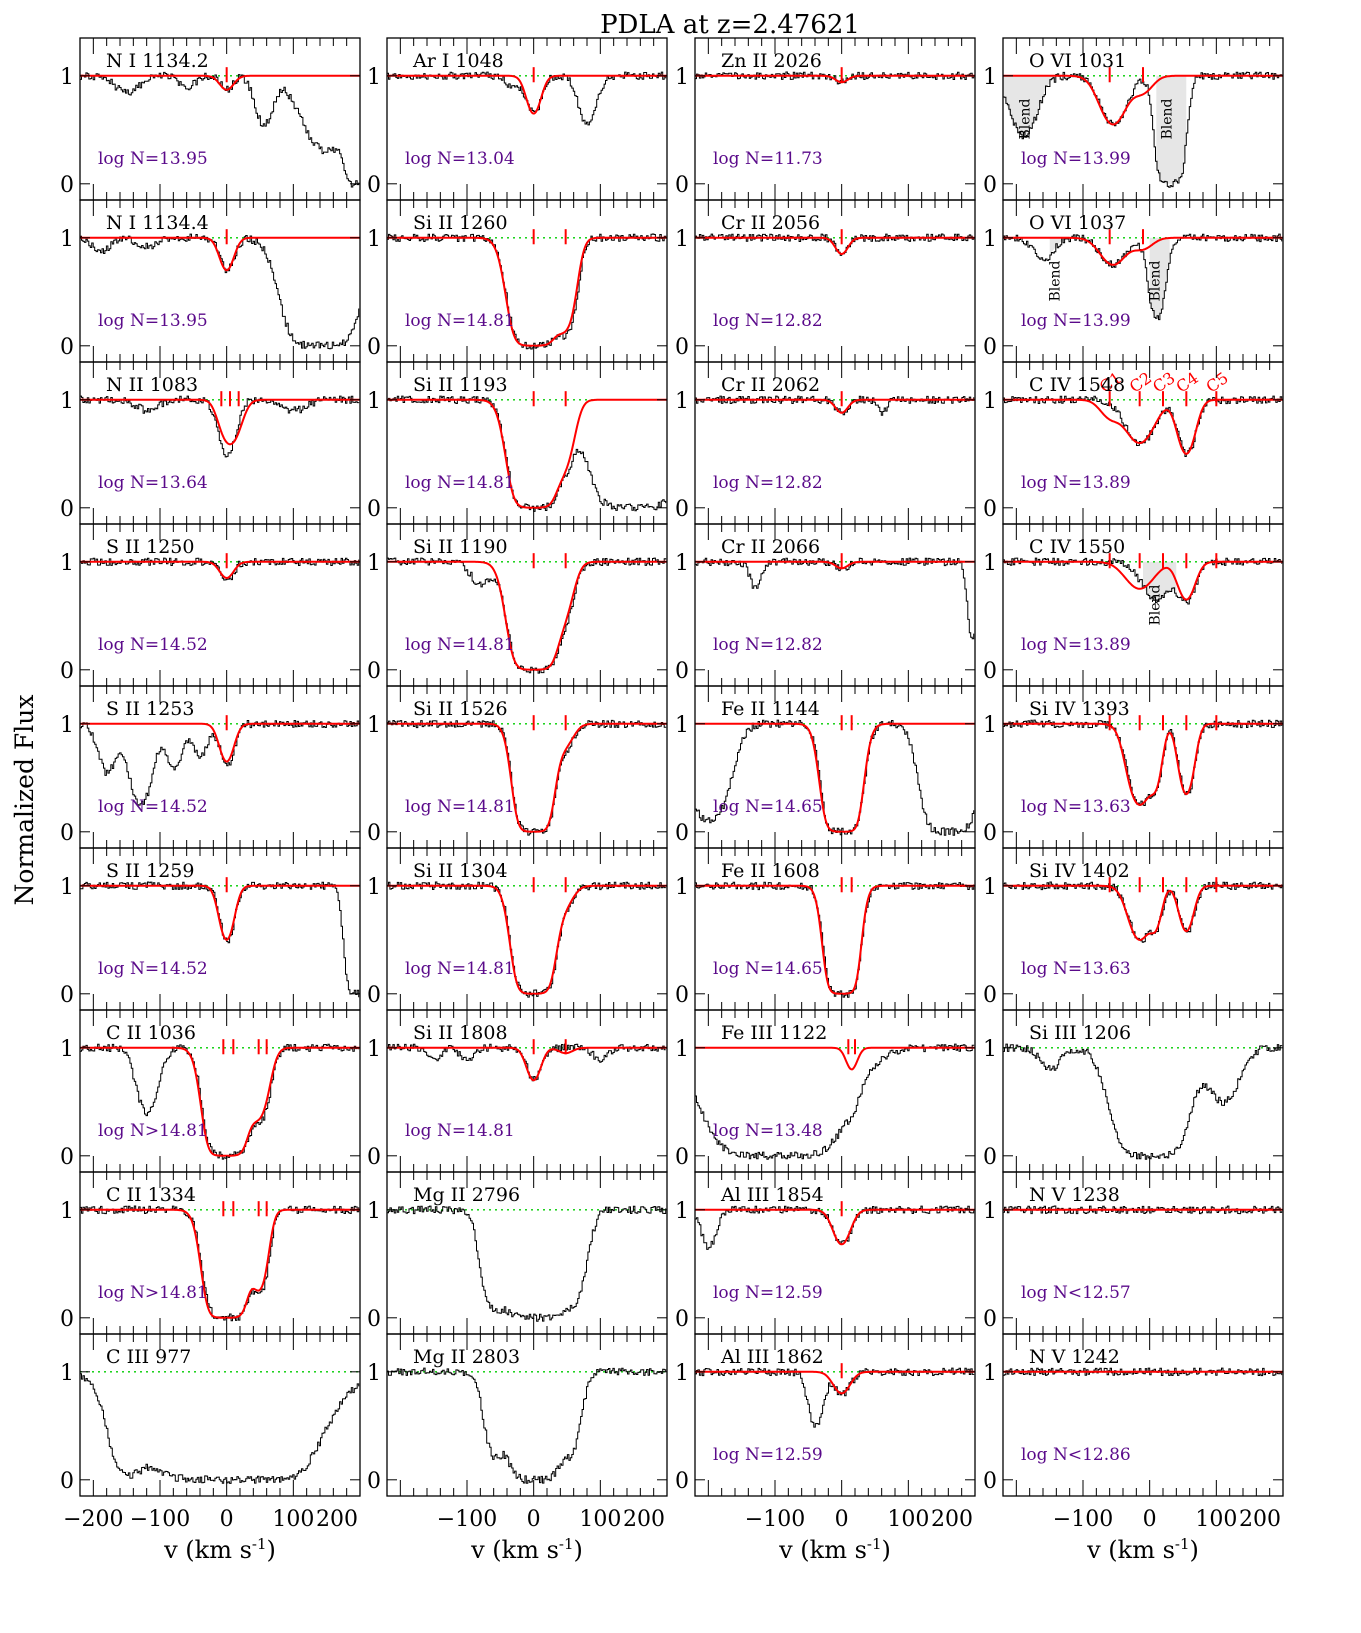 The height and width of the screenshot is (1633, 1361). What do you see at coordinates (1077, 61) in the screenshot?
I see `transition-label: O VI 1031` at bounding box center [1077, 61].